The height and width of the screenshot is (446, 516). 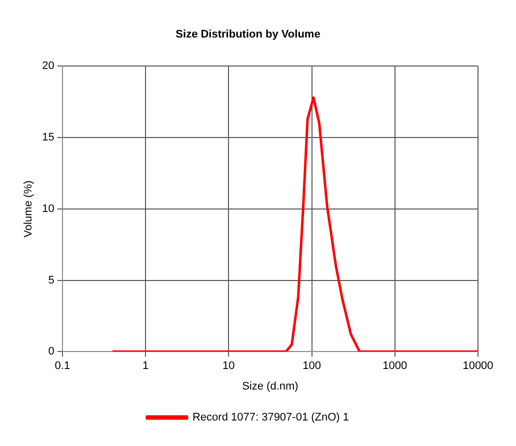 What do you see at coordinates (28, 209) in the screenshot?
I see `y-axis-title: Volume (%)` at bounding box center [28, 209].